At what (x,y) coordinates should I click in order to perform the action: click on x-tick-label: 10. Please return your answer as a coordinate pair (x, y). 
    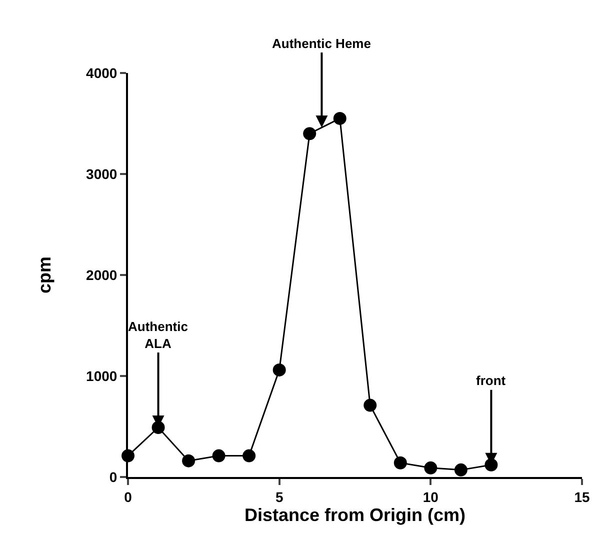
    Looking at the image, I should click on (430, 496).